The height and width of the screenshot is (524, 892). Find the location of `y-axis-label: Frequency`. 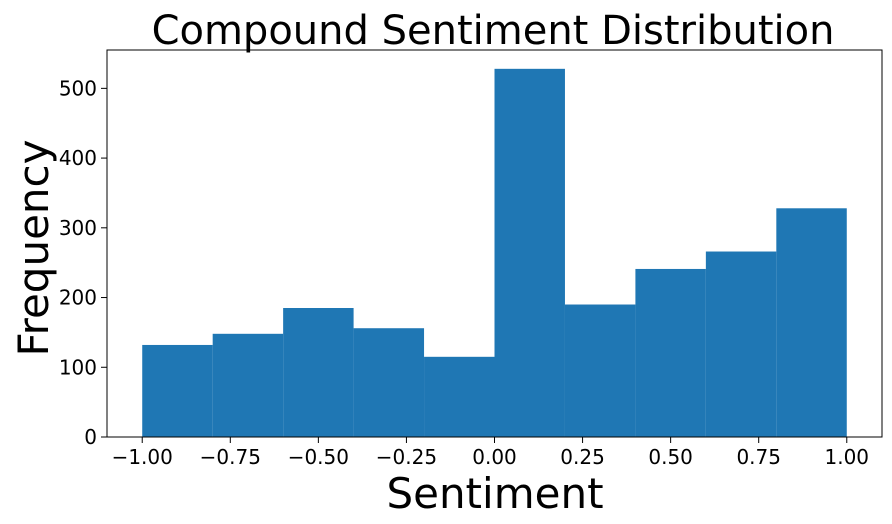

y-axis-label: Frequency is located at coordinates (33, 248).